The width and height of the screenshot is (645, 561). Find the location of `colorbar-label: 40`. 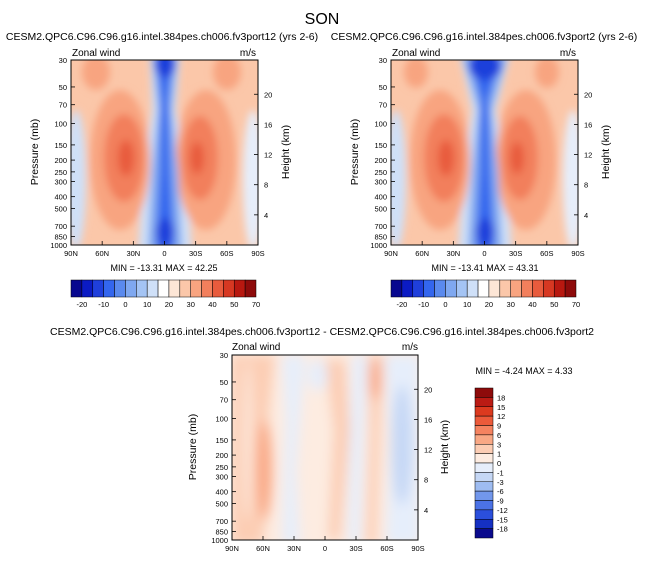

colorbar-label: 40 is located at coordinates (212, 304).